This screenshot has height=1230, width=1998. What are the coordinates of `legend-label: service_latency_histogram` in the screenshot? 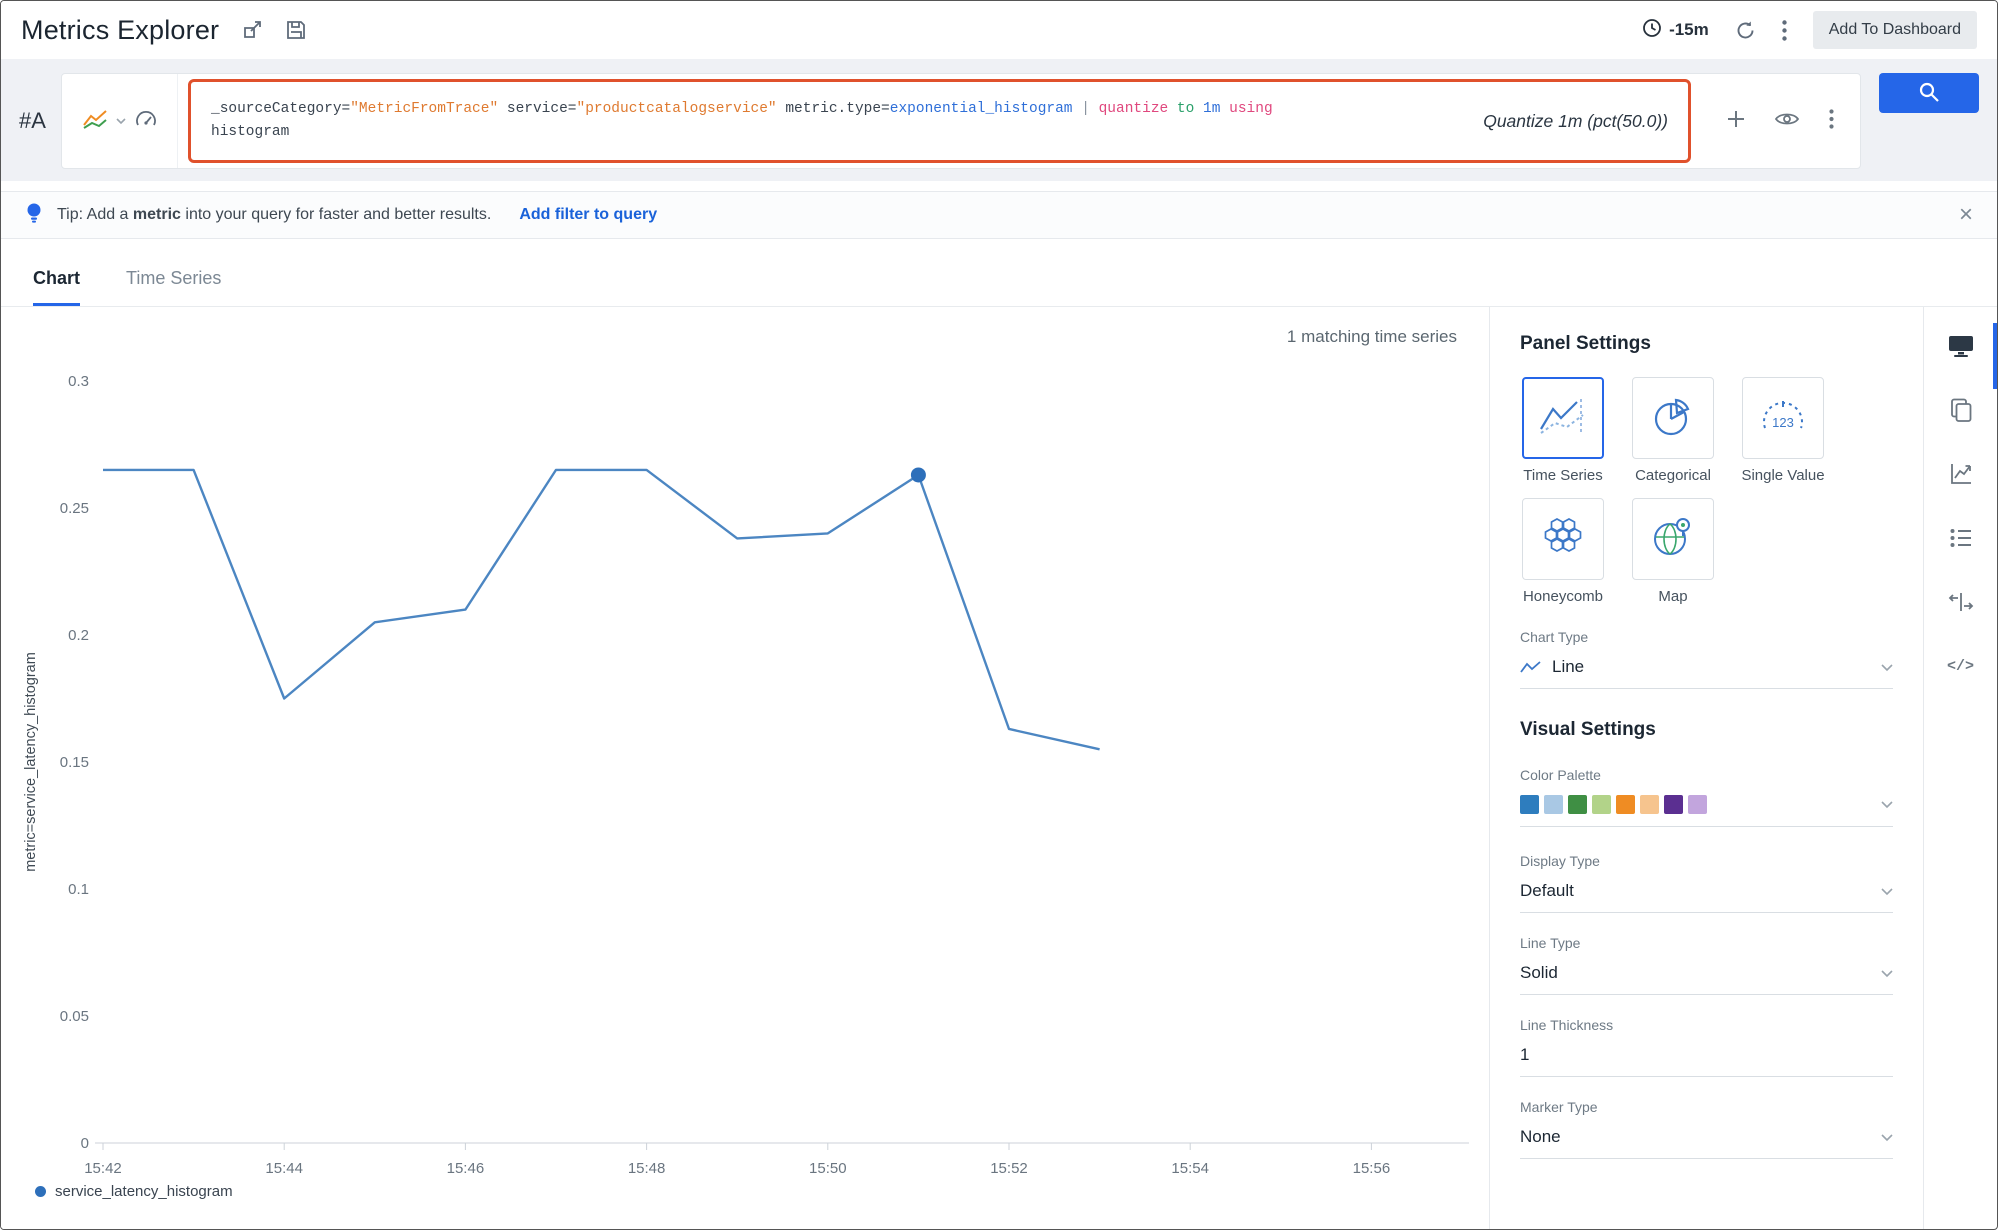 It's located at (144, 1191).